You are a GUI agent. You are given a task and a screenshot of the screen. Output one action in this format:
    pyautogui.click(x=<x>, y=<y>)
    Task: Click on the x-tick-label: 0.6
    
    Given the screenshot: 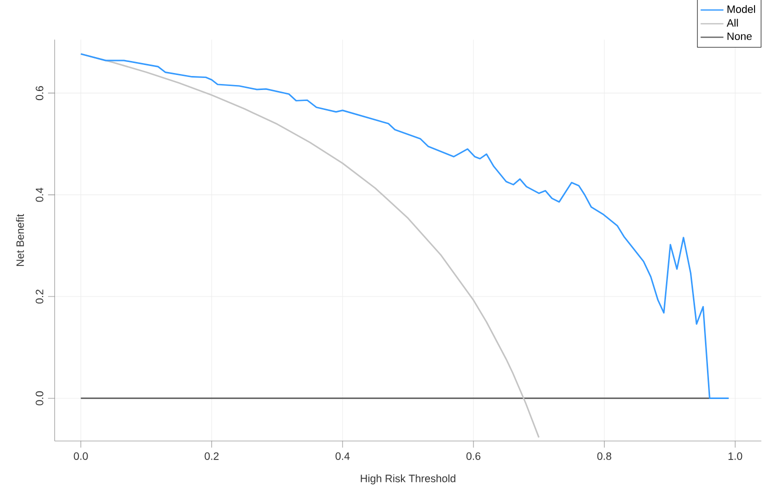 What is the action you would take?
    pyautogui.click(x=473, y=456)
    